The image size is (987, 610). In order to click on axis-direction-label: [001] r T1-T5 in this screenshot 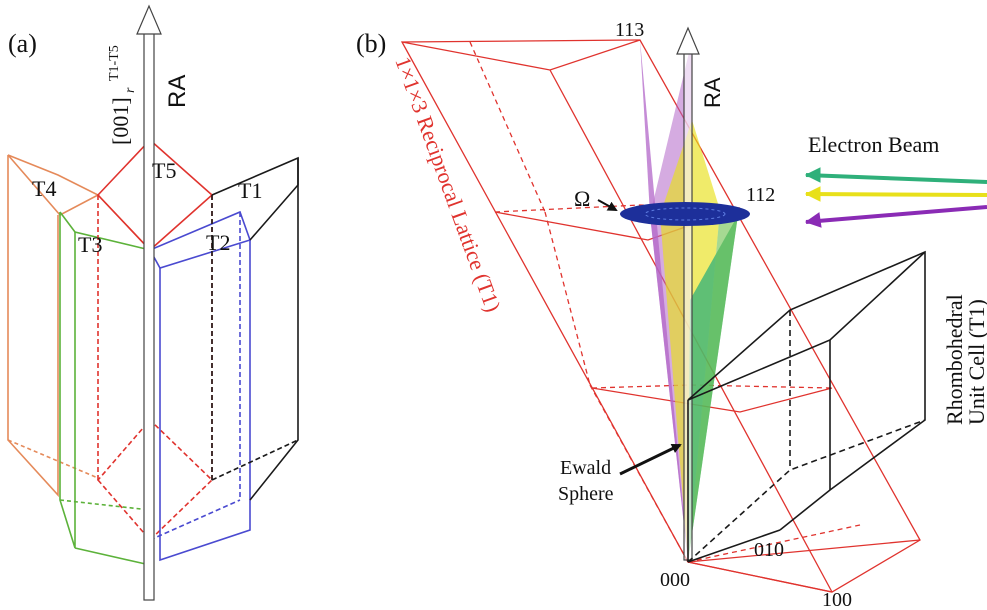, I will do `click(122, 95)`.